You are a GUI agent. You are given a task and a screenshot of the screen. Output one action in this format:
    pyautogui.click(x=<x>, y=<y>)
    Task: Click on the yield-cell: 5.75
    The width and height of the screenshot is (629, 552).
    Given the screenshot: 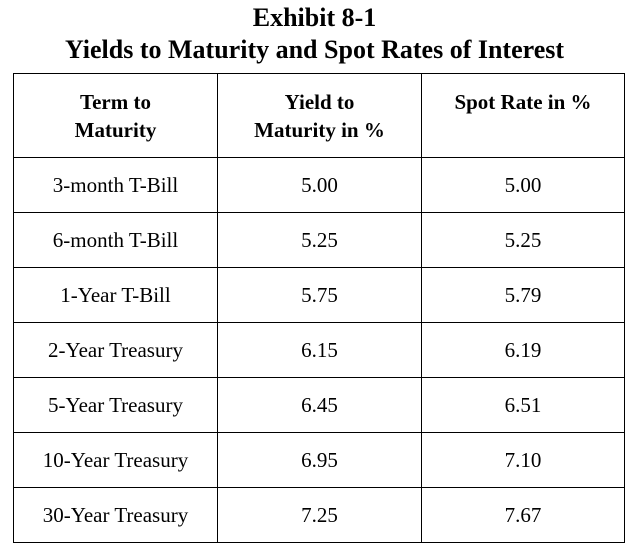 What is the action you would take?
    pyautogui.click(x=319, y=295)
    